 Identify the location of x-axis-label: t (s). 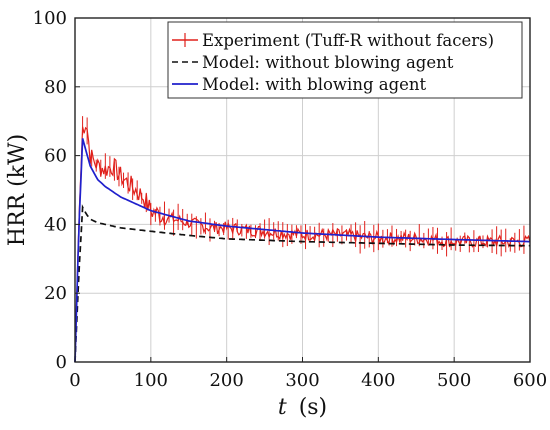
(302, 407).